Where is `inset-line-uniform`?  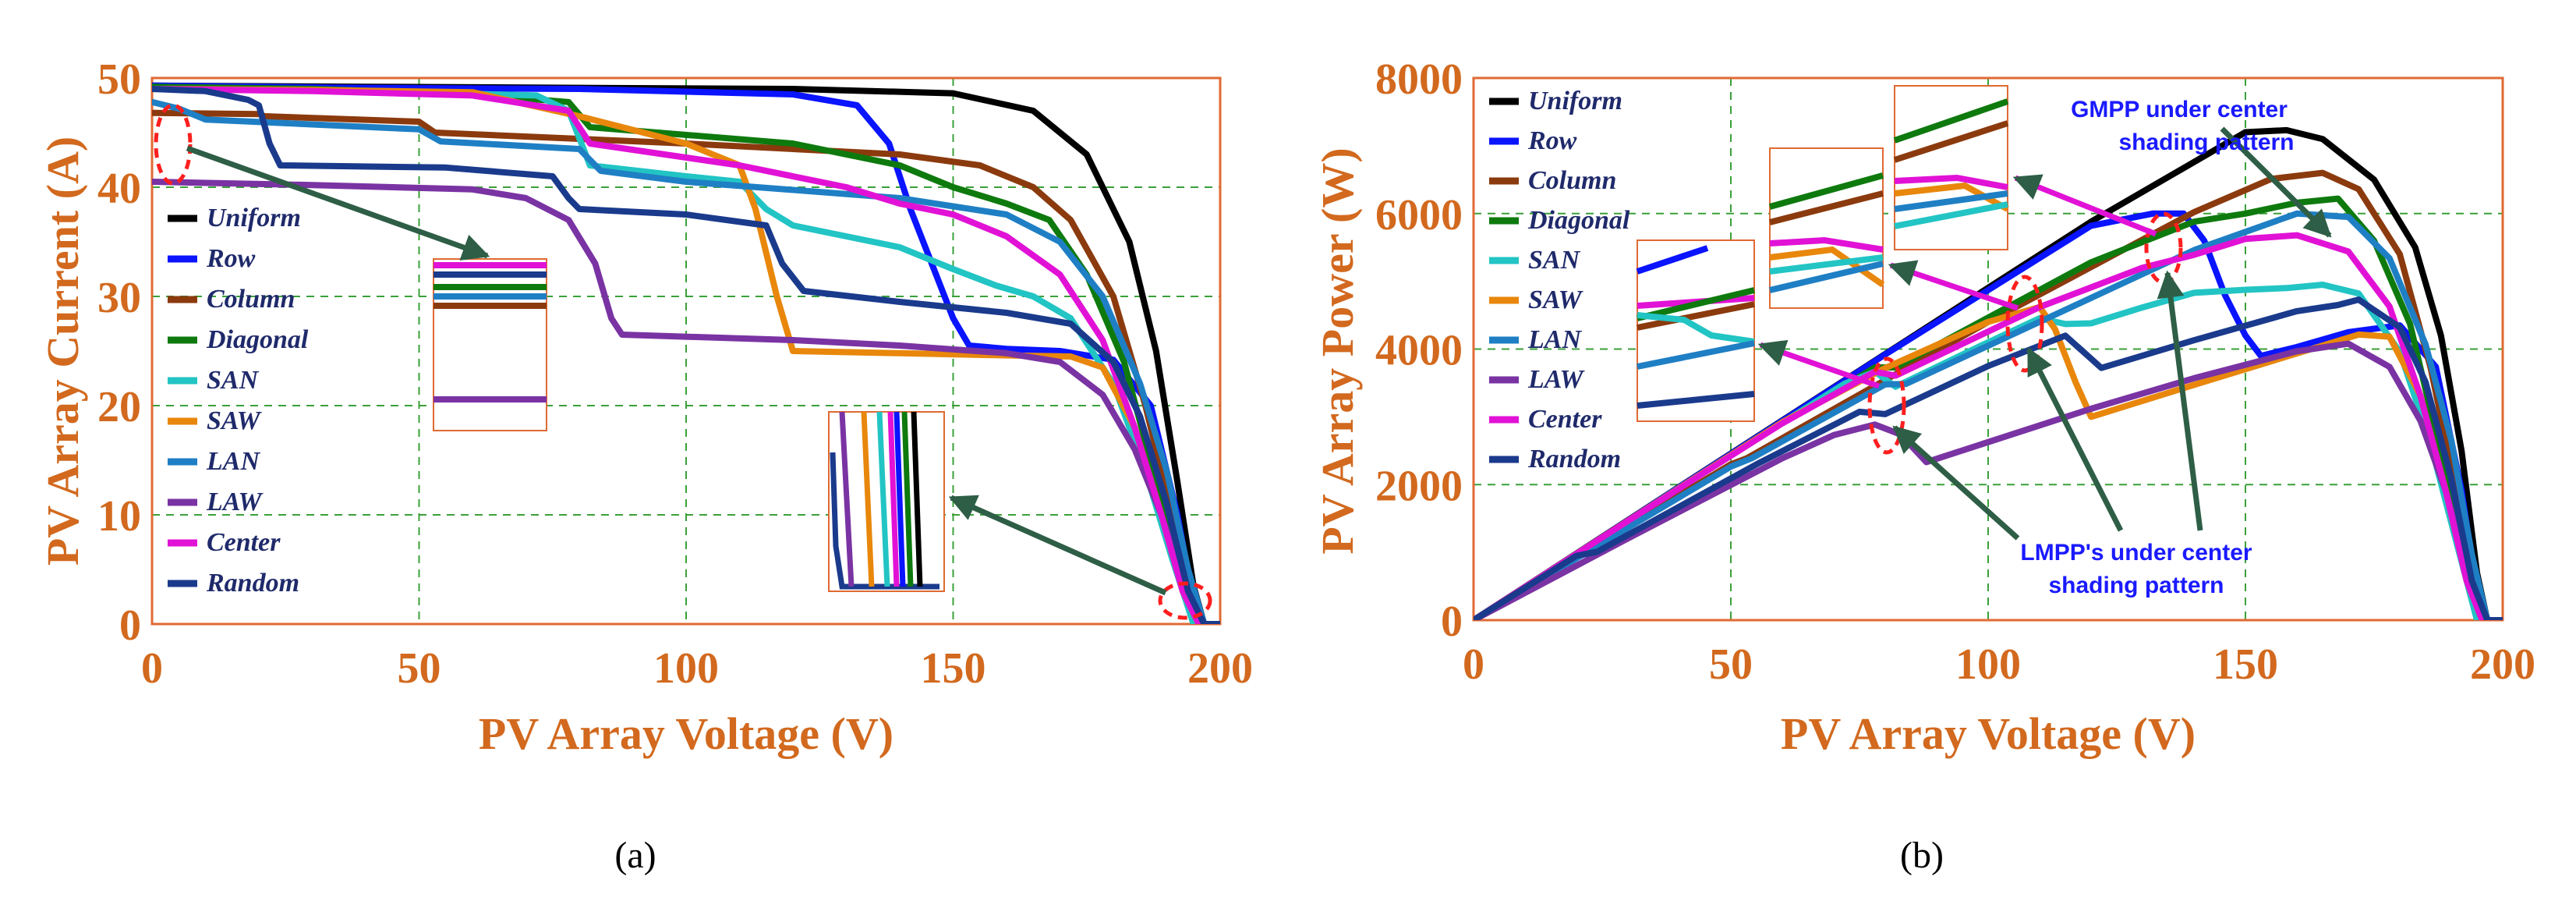 inset-line-uniform is located at coordinates (917, 499).